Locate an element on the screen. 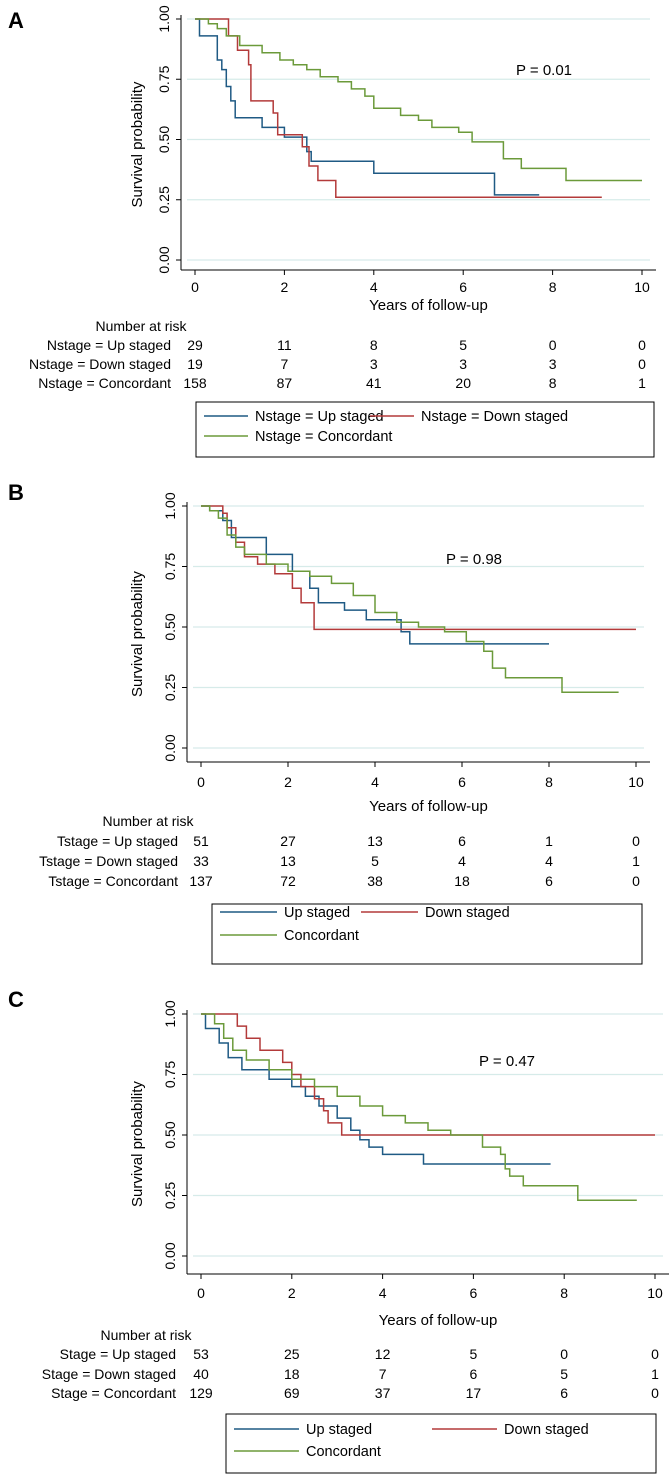 This screenshot has height=1478, width=669. panel-letter: C is located at coordinates (16, 999).